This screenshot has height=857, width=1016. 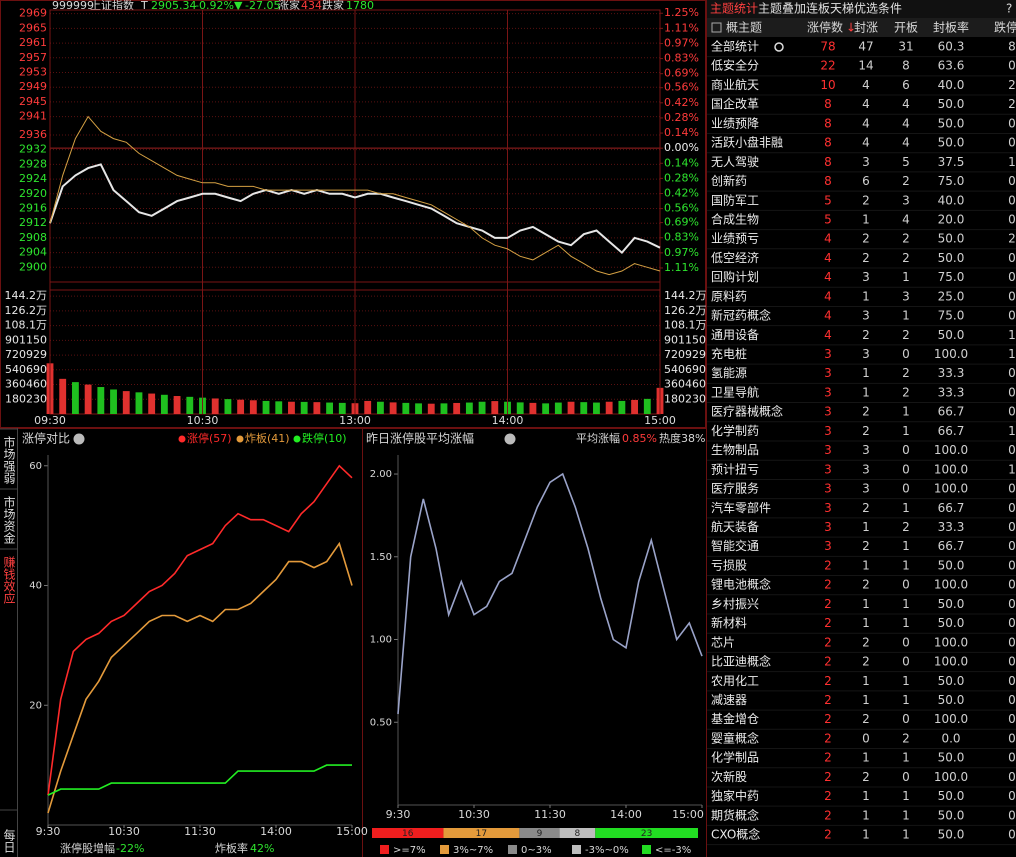 I want to click on theme-name: CXO概念, so click(x=735, y=834).